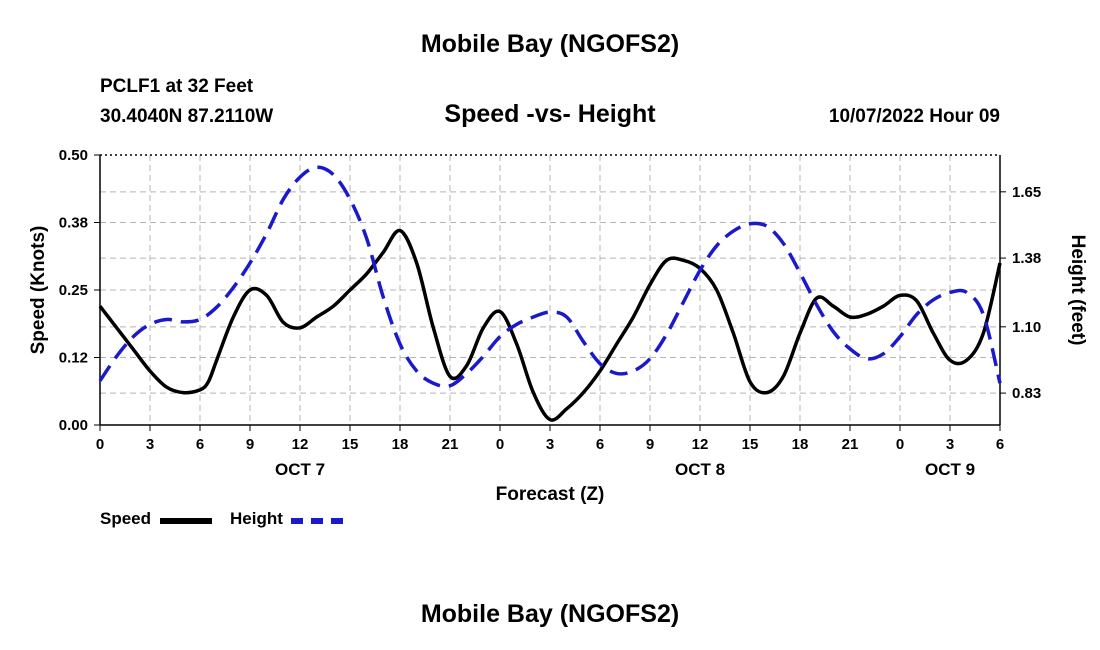 The width and height of the screenshot is (1100, 650). Describe the element at coordinates (550, 114) in the screenshot. I see `chart-subtitle: Speed -vs- Height` at that location.